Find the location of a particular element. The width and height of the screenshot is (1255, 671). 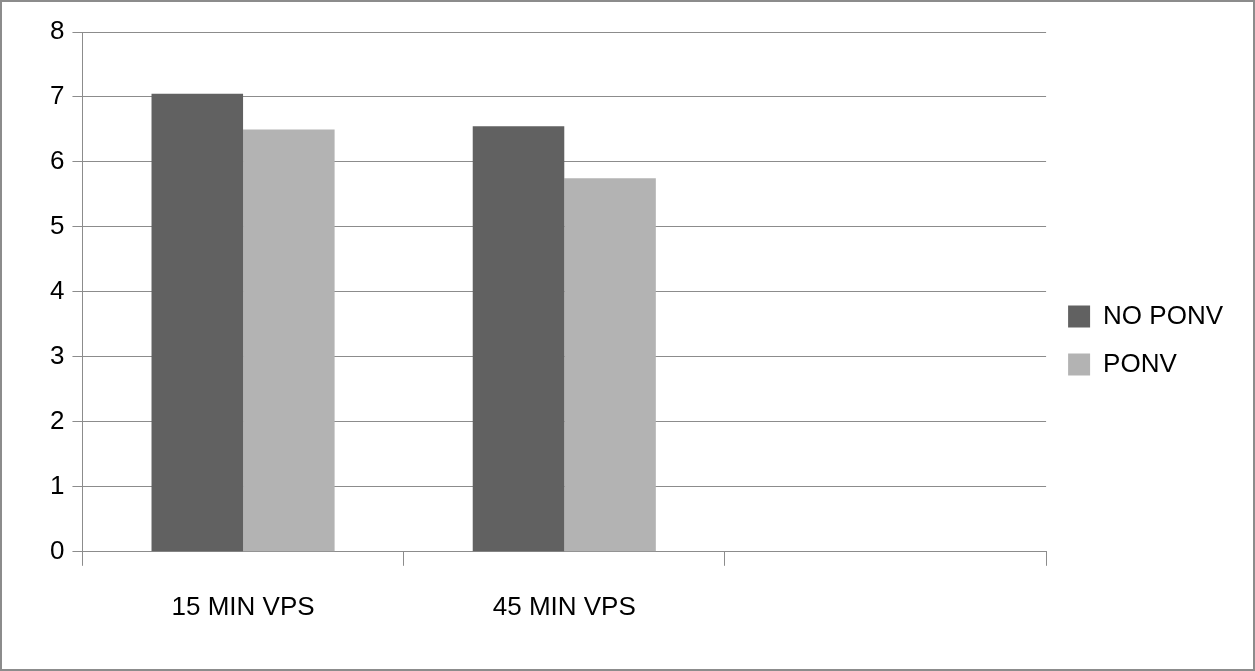

y-tick-label: 0 is located at coordinates (57, 549).